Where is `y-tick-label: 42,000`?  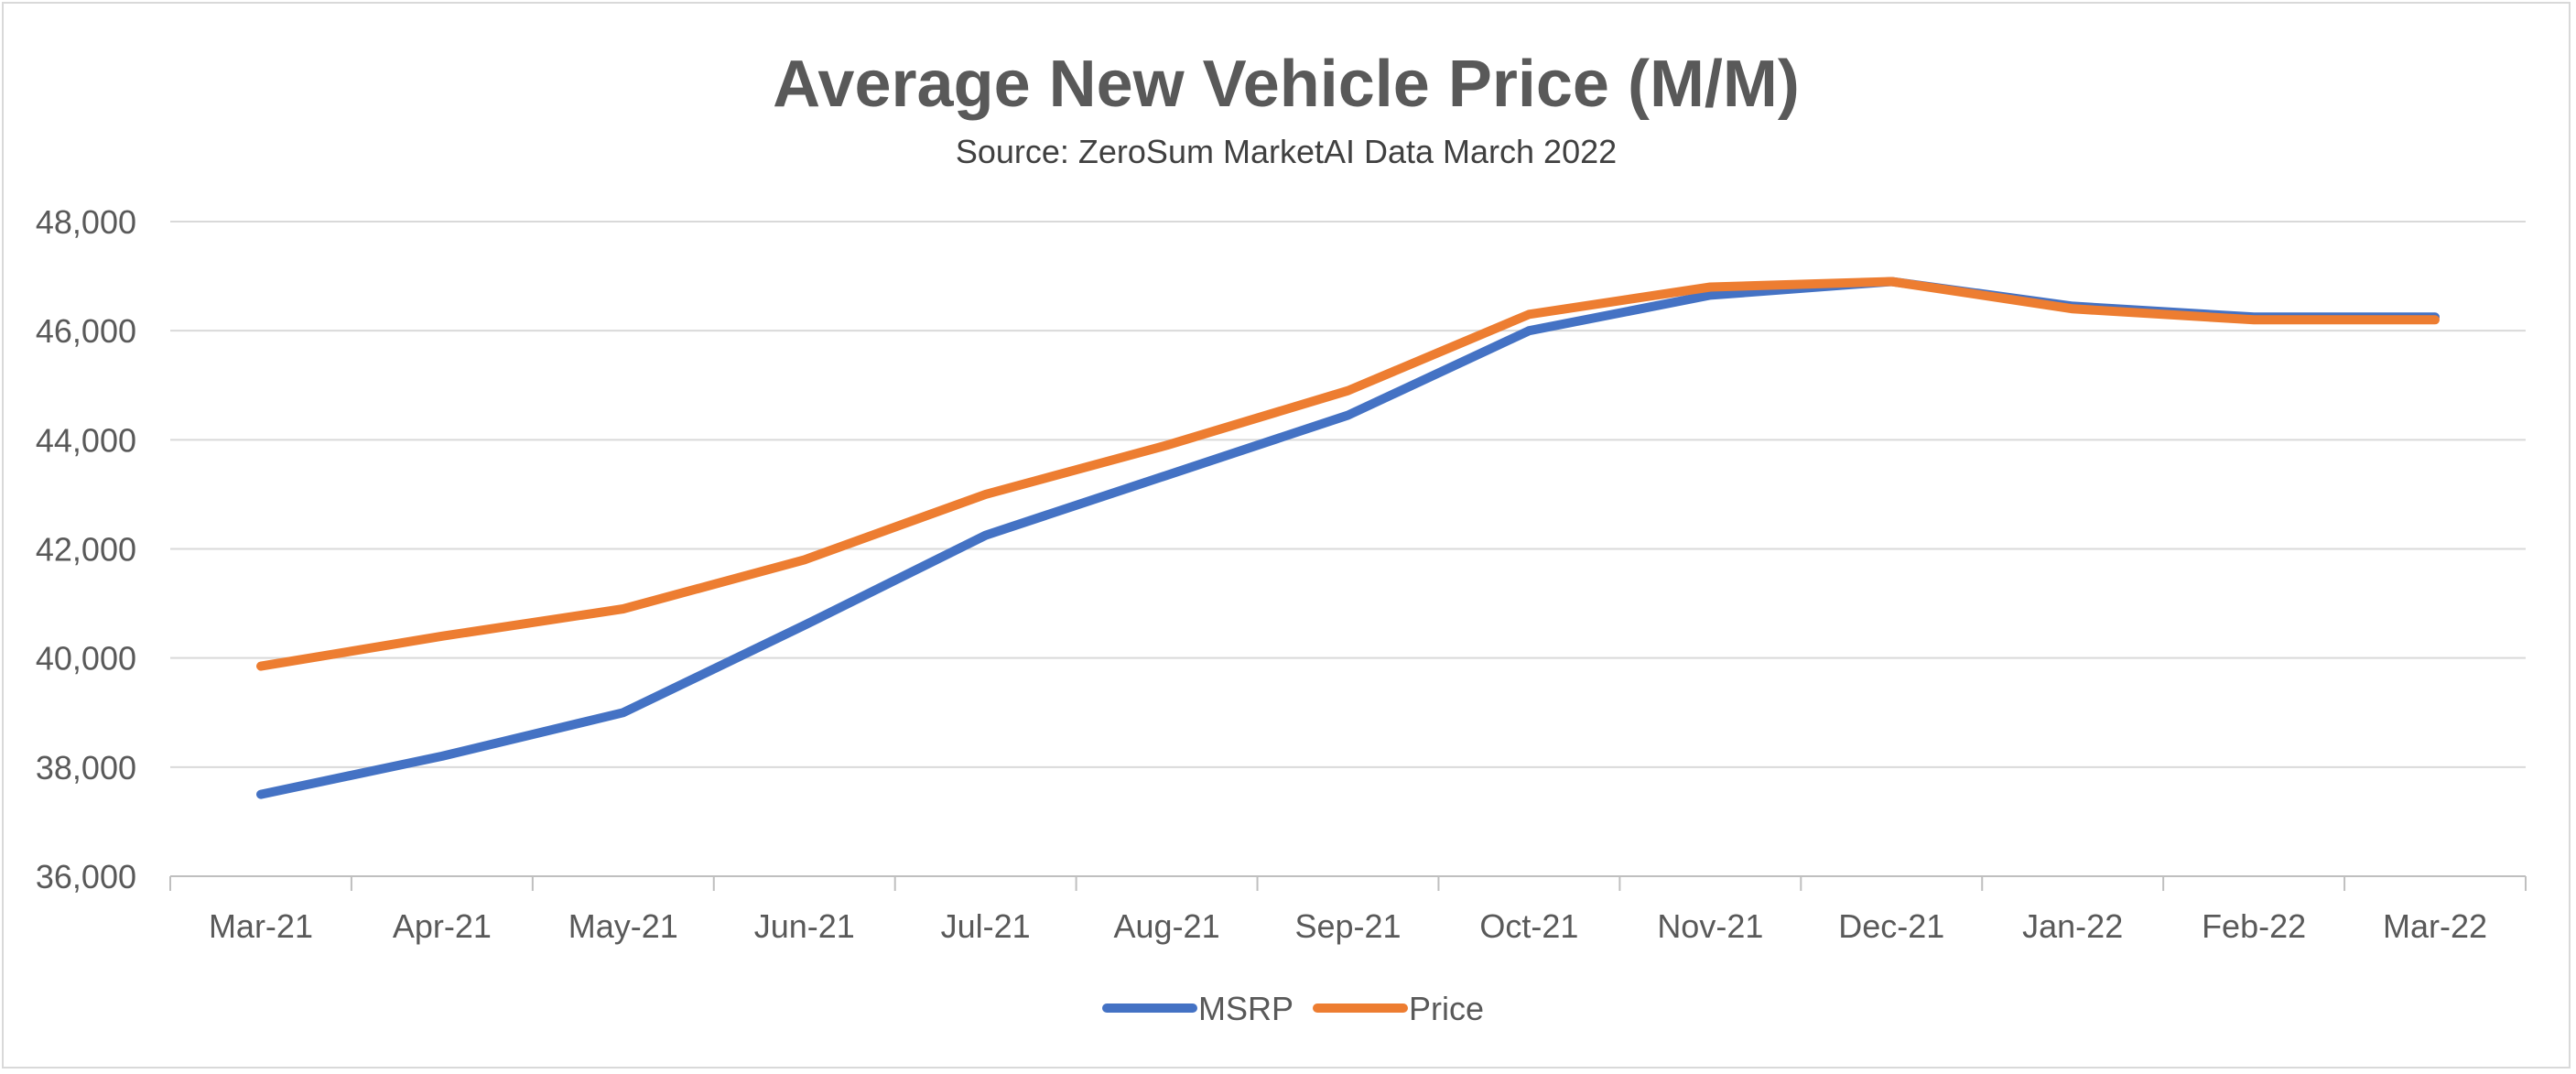 y-tick-label: 42,000 is located at coordinates (86, 550).